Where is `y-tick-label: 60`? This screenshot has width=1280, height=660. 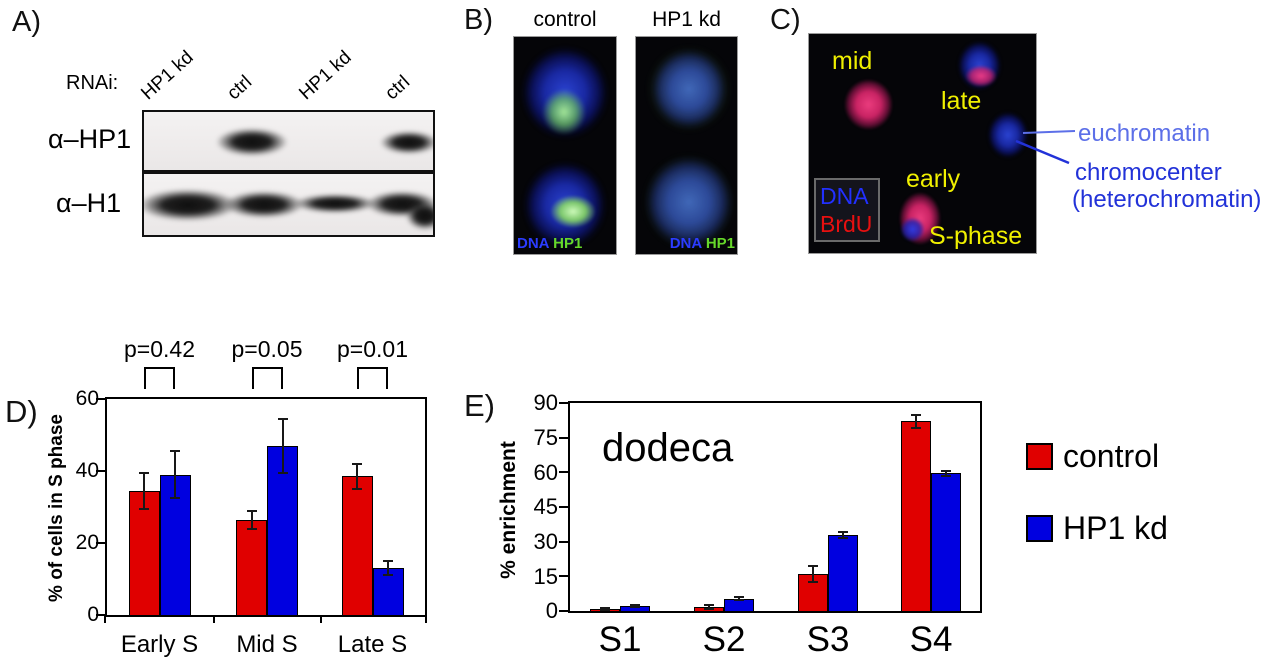 y-tick-label: 60 is located at coordinates (87, 398).